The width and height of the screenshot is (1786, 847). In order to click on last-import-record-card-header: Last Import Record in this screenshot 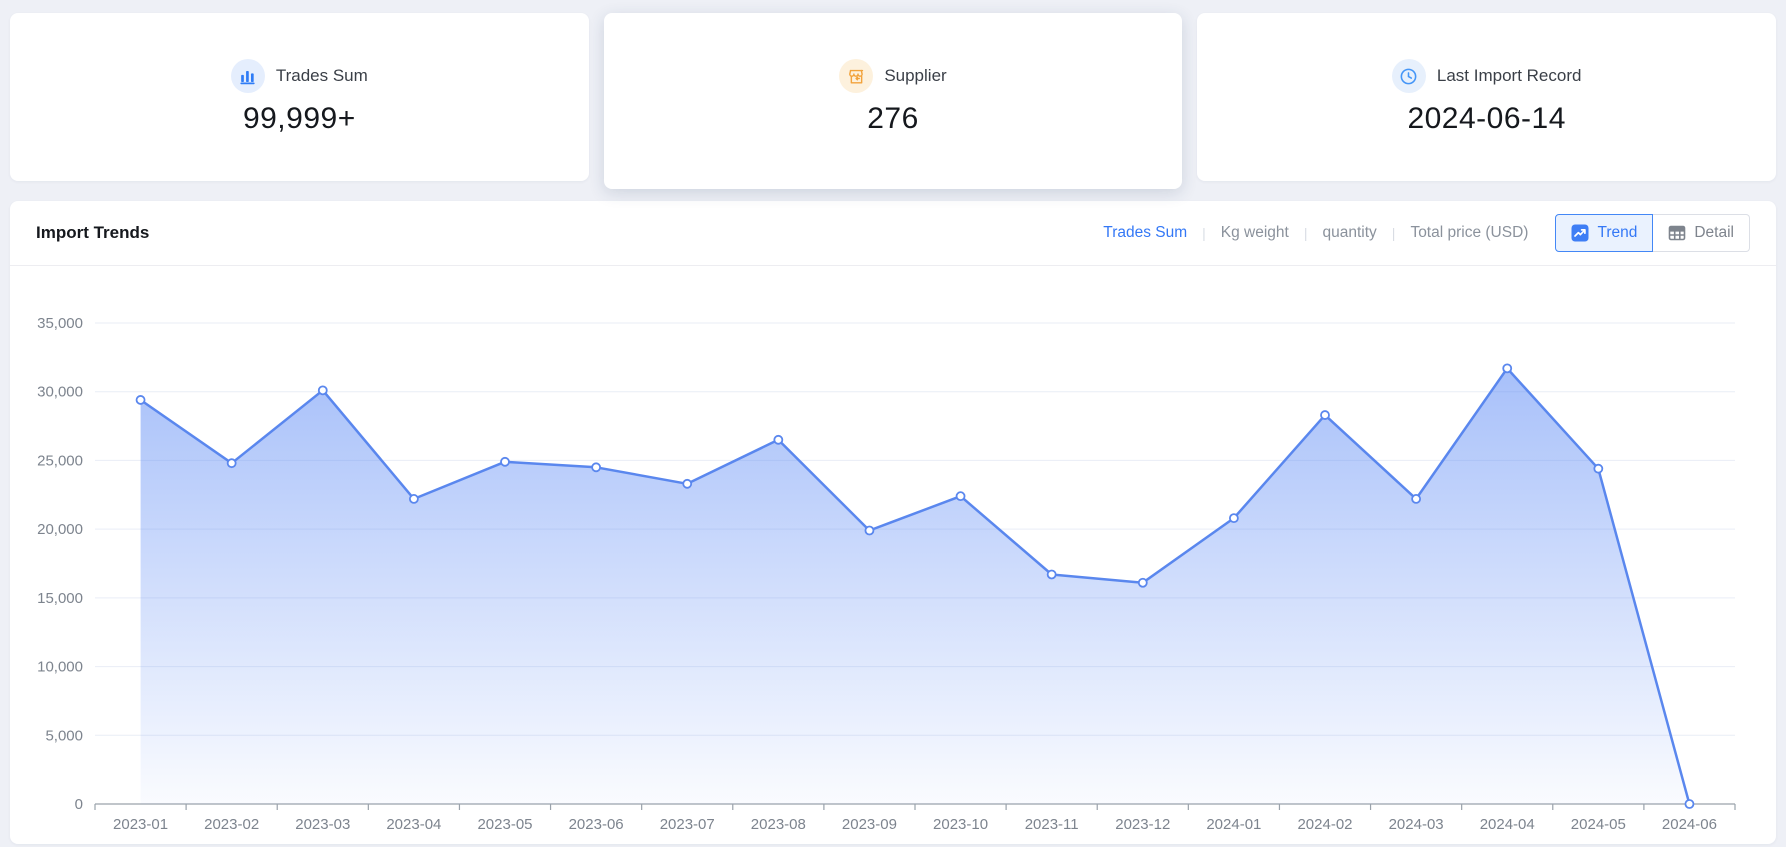, I will do `click(1486, 76)`.